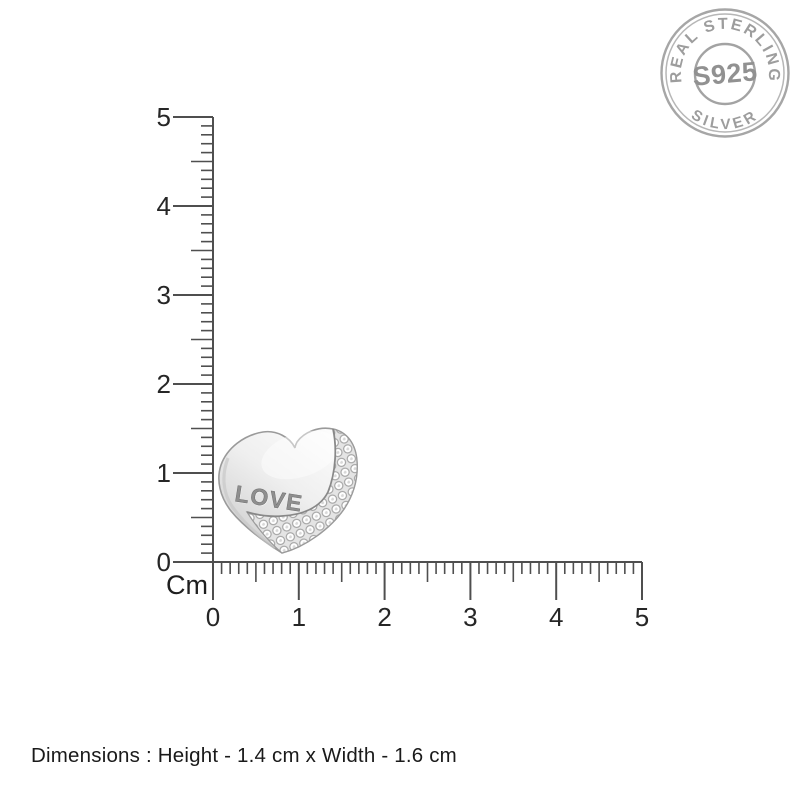  What do you see at coordinates (213, 617) in the screenshot?
I see `h-ruler-number: 0` at bounding box center [213, 617].